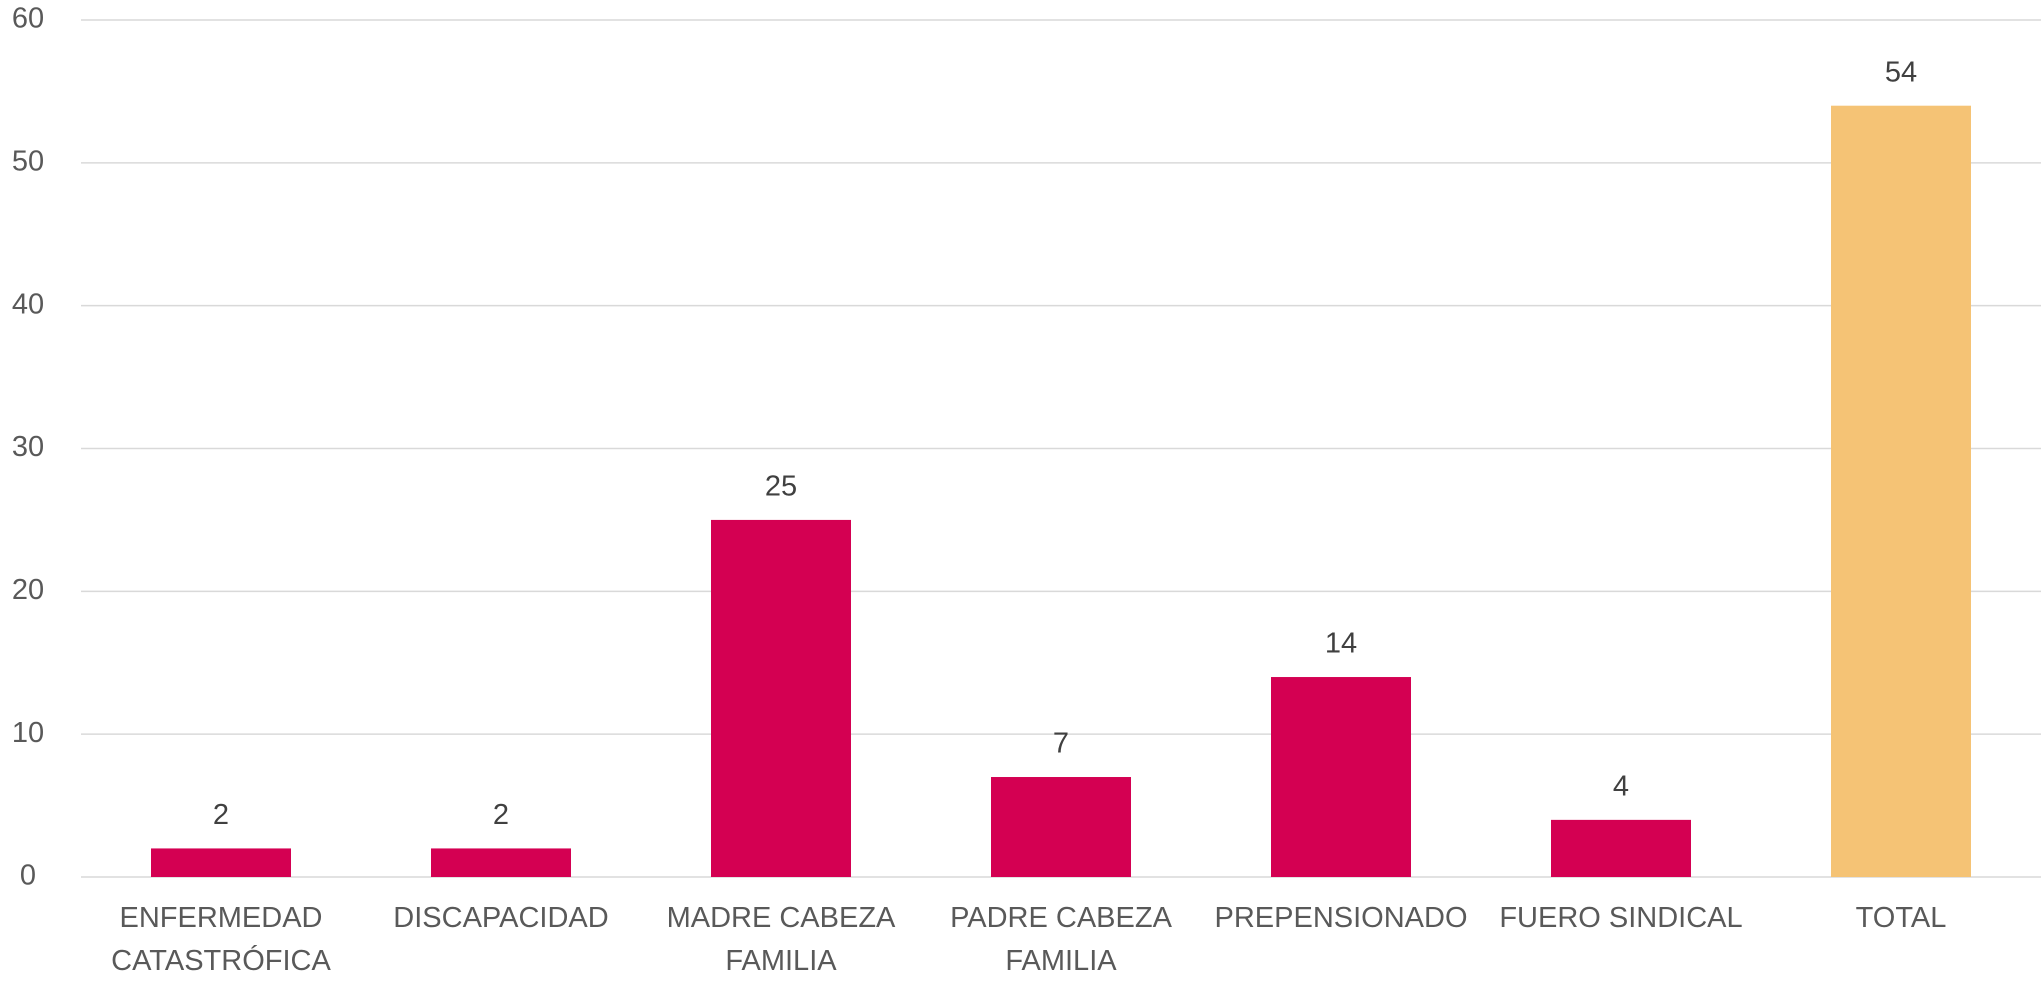 The width and height of the screenshot is (2041, 987). I want to click on y-tick-label: 0, so click(28, 876).